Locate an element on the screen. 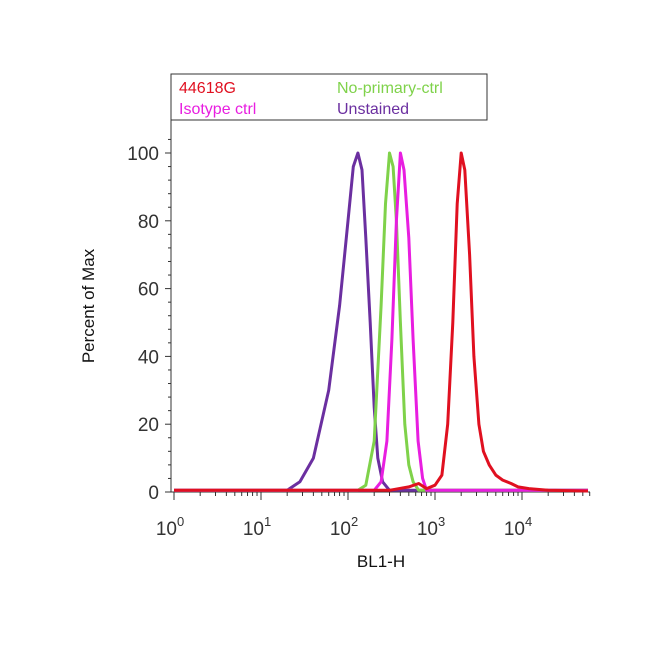 This screenshot has width=650, height=650. legend-label-no-primary-ctrl: No-primary-ctrl is located at coordinates (390, 88).